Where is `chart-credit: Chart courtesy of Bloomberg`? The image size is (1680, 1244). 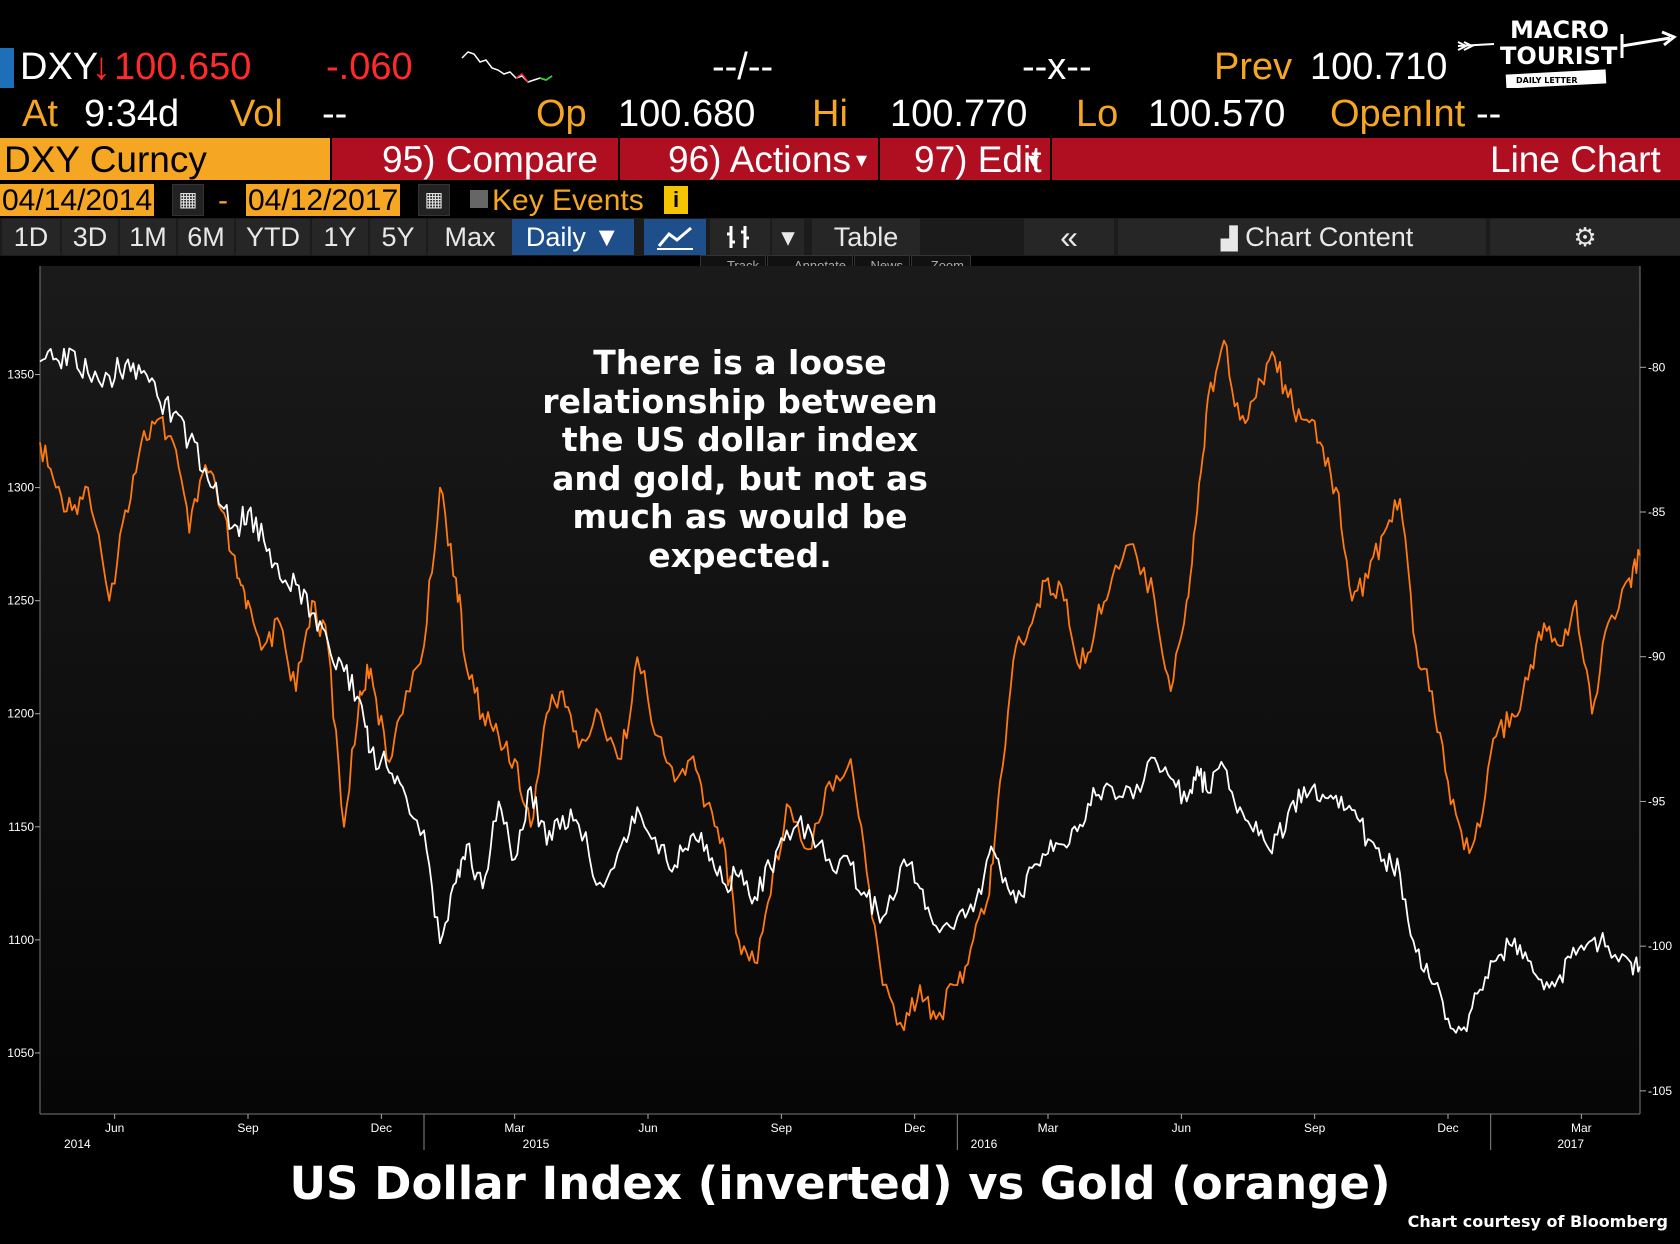
chart-credit: Chart courtesy of Bloomberg is located at coordinates (1537, 1221).